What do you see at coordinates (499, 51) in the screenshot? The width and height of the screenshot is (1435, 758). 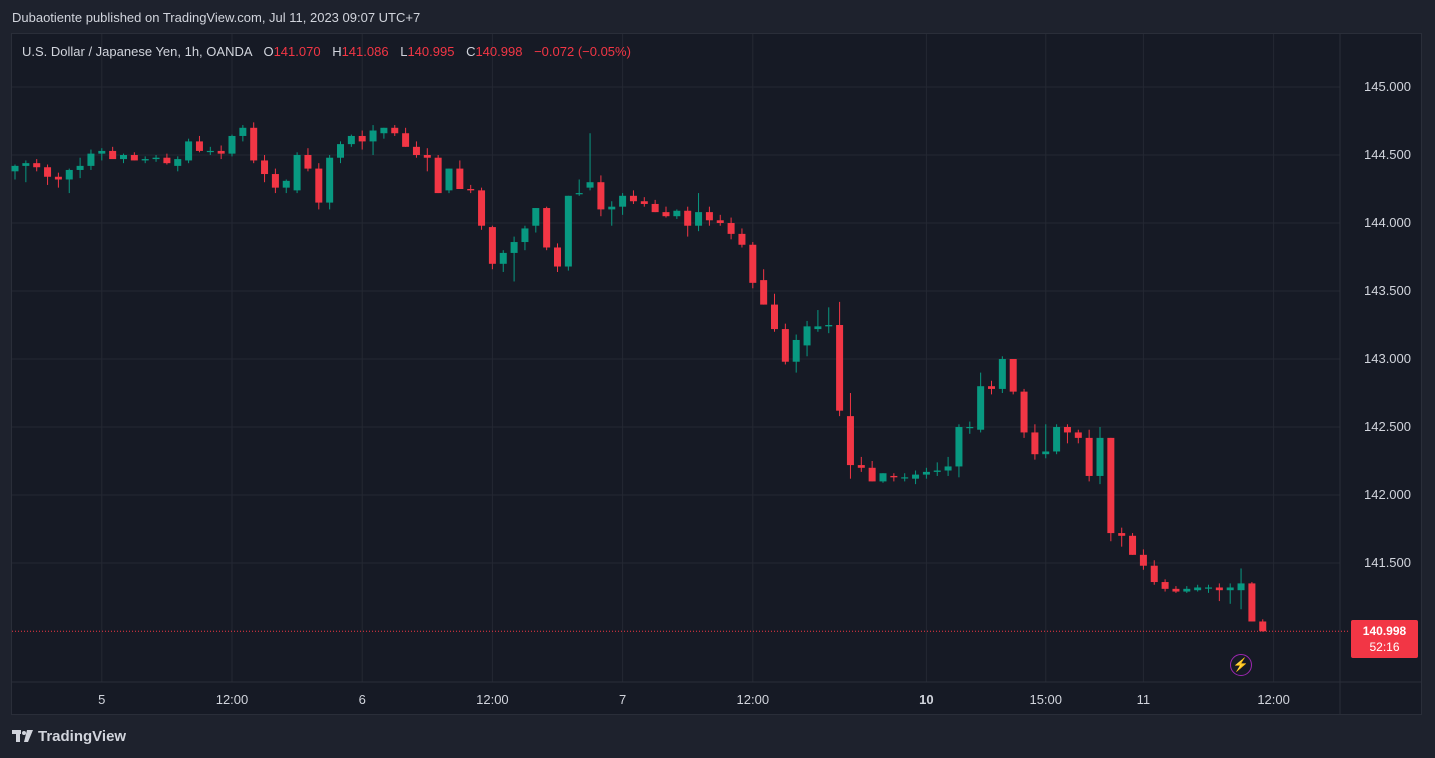 I see `close-value: 140.998` at bounding box center [499, 51].